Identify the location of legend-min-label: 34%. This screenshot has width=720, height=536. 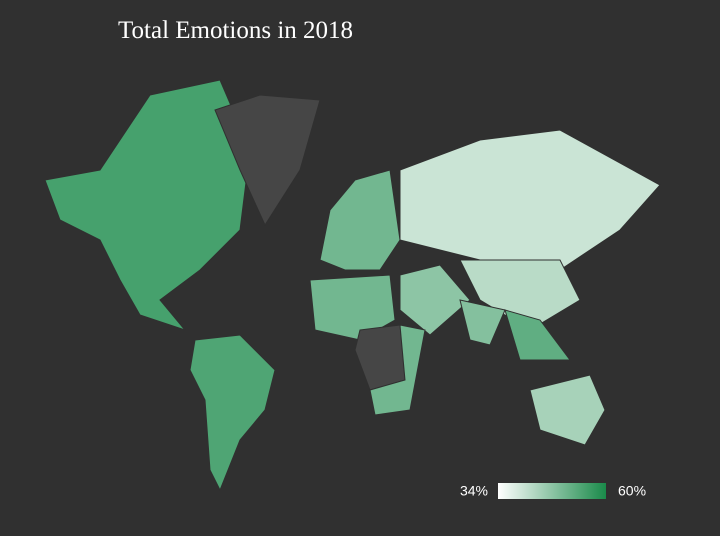
(474, 491).